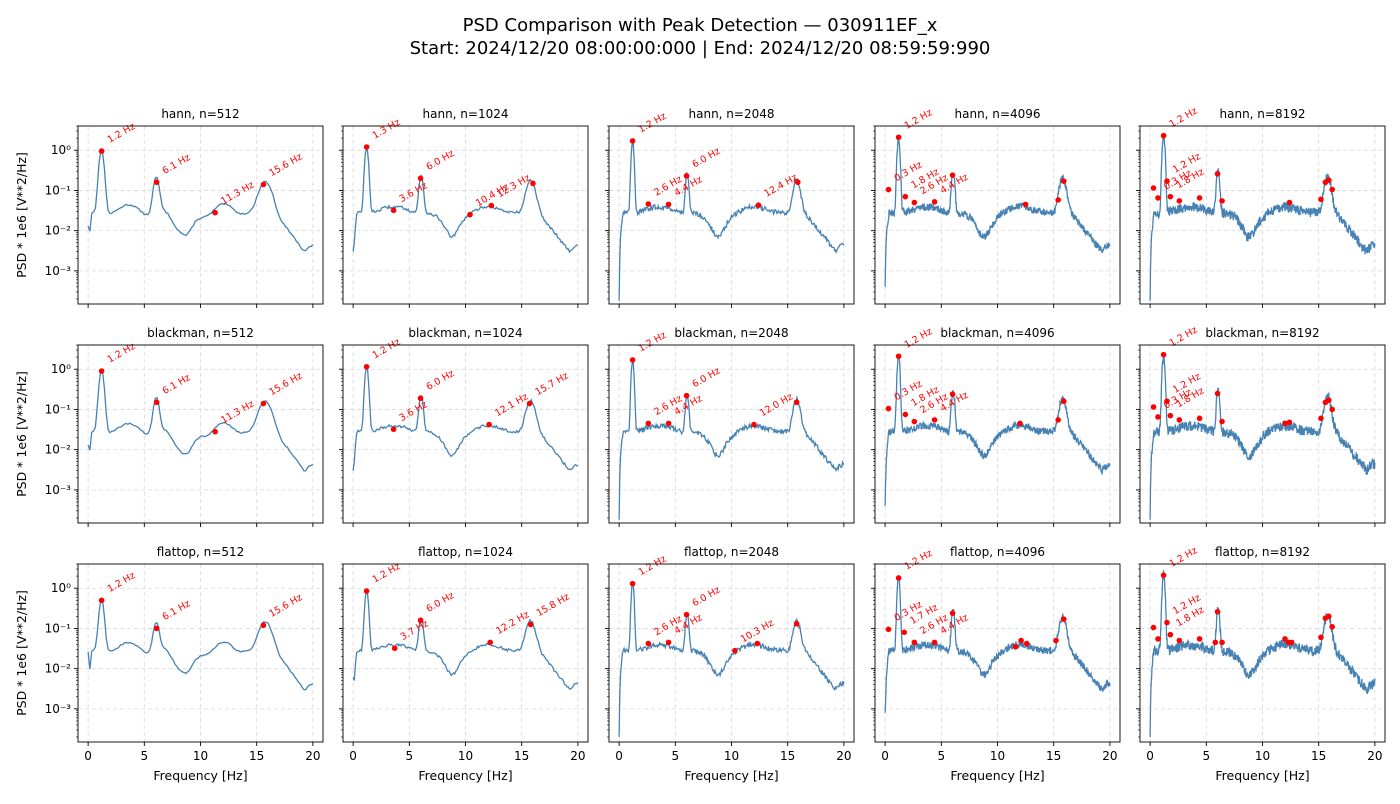 The width and height of the screenshot is (1400, 804). Describe the element at coordinates (58, 628) in the screenshot. I see `y-tick-label: 10⁻¹` at that location.